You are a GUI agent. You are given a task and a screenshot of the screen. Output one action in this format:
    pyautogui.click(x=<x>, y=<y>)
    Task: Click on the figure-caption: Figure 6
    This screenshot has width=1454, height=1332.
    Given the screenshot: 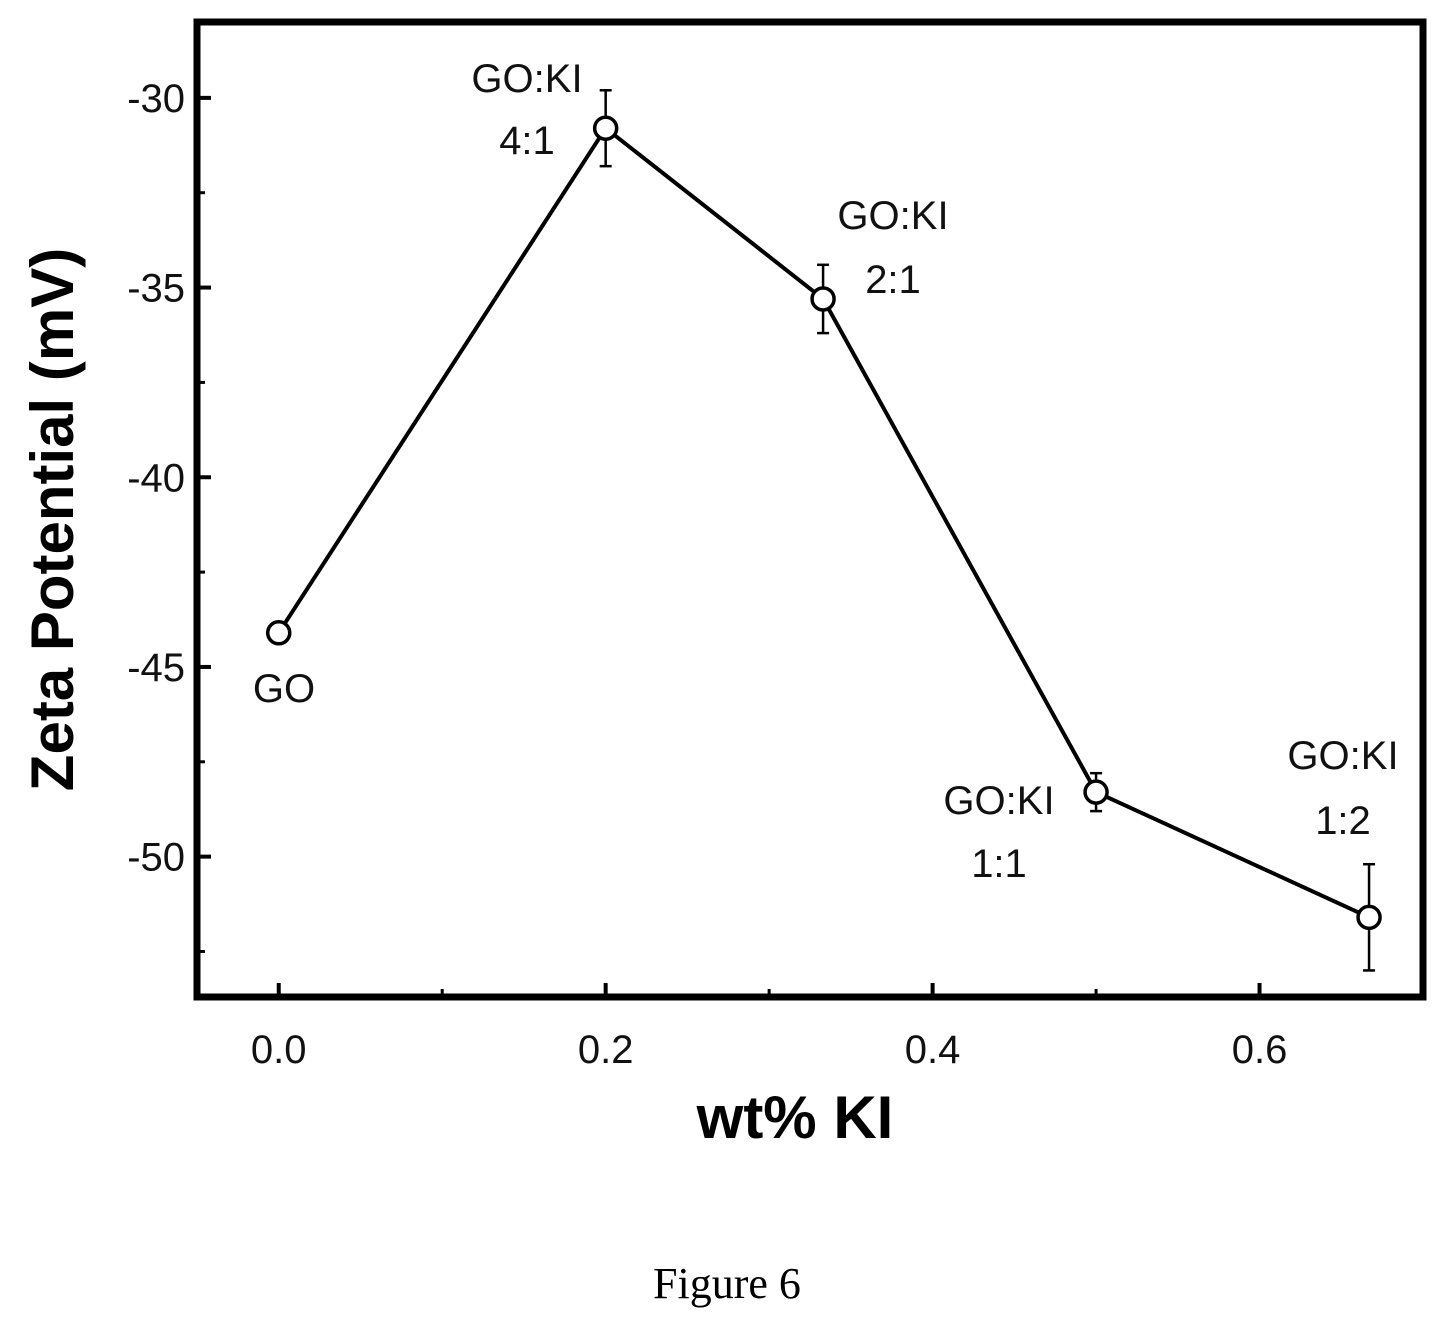 What is the action you would take?
    pyautogui.click(x=727, y=1283)
    